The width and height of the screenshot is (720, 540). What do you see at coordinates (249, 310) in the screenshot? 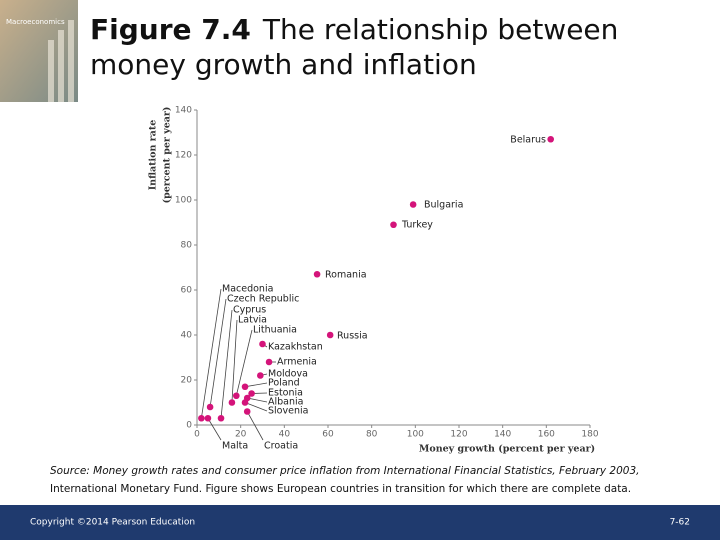
I see `point-label: Cyprus` at bounding box center [249, 310].